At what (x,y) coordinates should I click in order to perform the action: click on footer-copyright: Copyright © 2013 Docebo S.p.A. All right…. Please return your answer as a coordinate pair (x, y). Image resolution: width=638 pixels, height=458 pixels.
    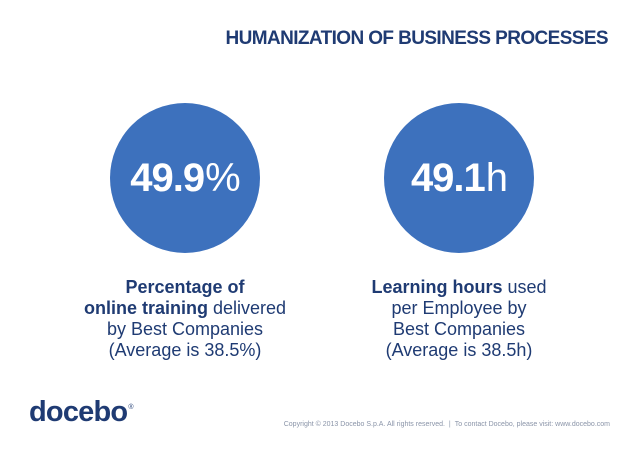
    Looking at the image, I should click on (447, 424).